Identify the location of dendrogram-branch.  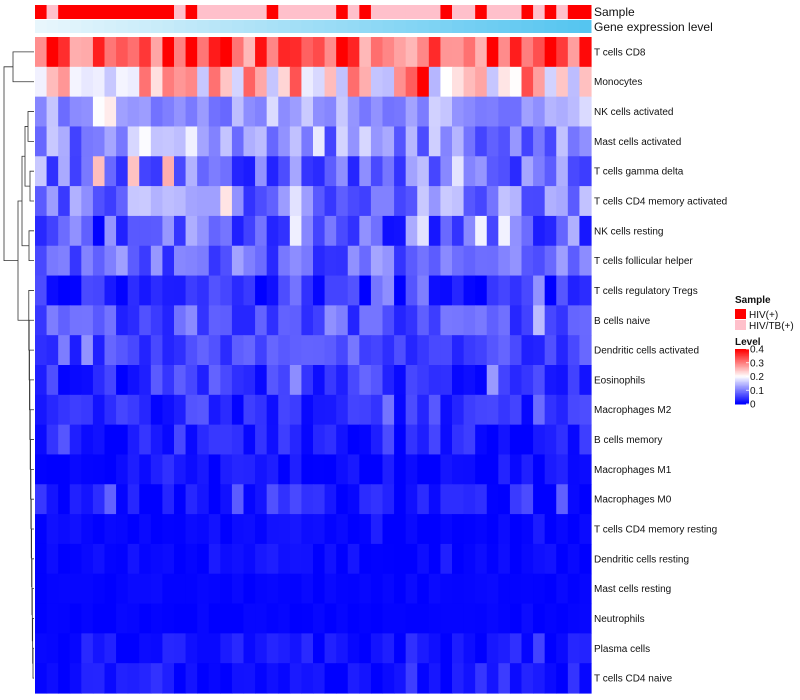
(27, 156).